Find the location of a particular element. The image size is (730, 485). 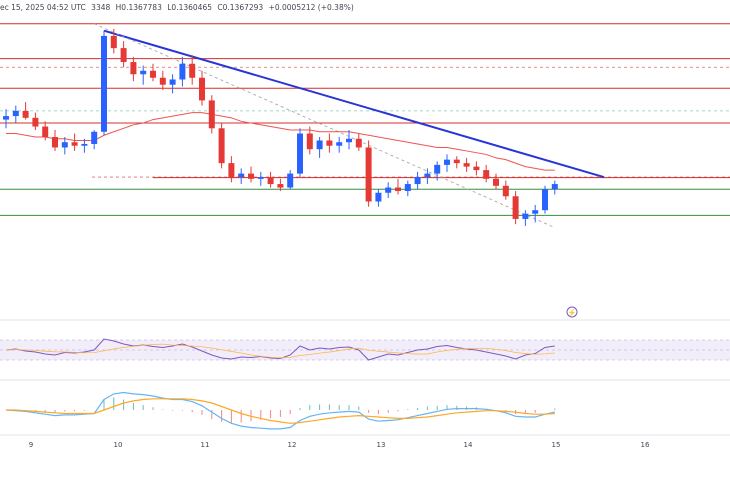

x-tick-label: 15 is located at coordinates (556, 445).